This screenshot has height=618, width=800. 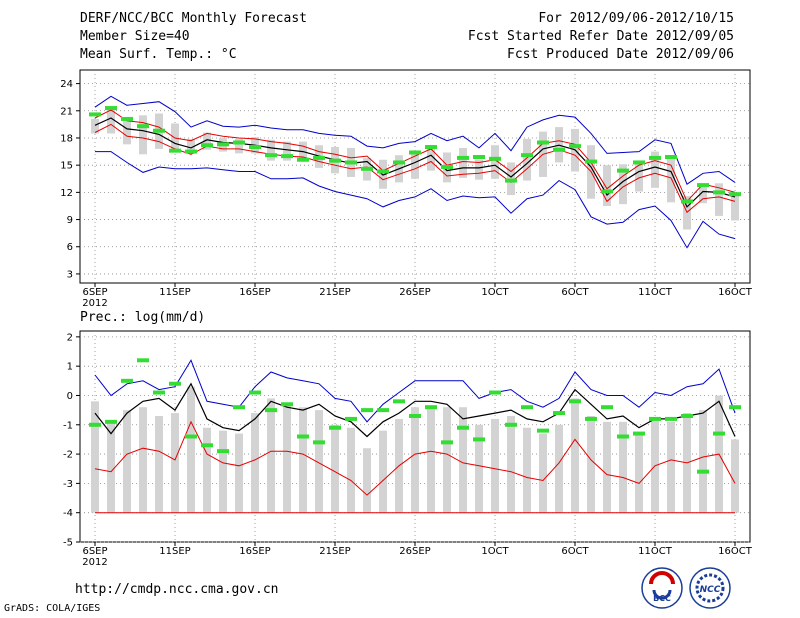 What do you see at coordinates (94, 303) in the screenshot?
I see `x-year-label: 2012` at bounding box center [94, 303].